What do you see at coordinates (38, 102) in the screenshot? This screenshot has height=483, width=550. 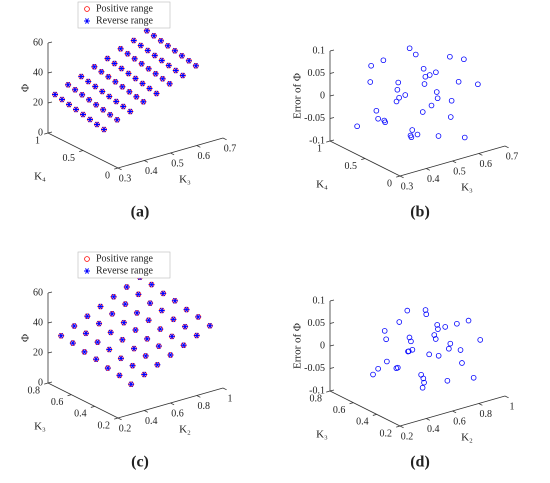 I see `z-tick-label: 20` at bounding box center [38, 102].